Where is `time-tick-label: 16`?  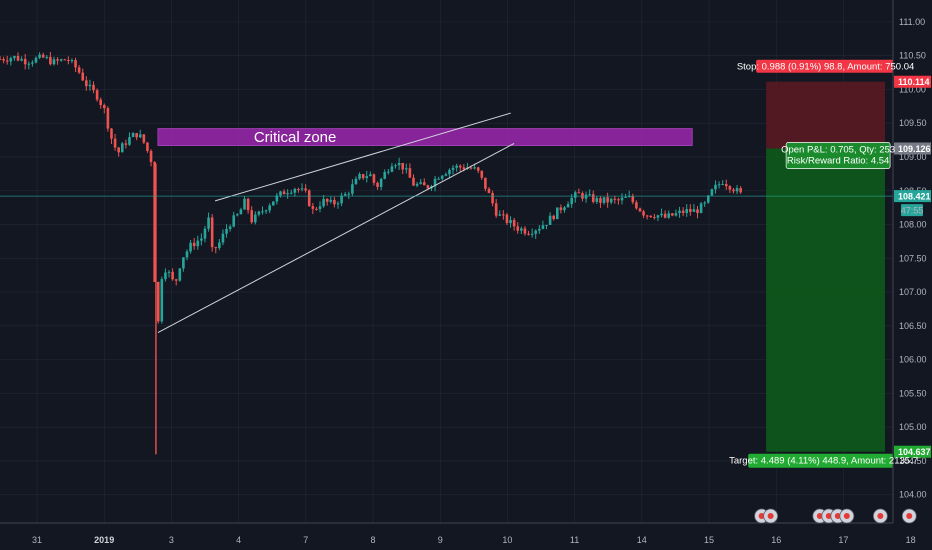
time-tick-label: 16 is located at coordinates (776, 540).